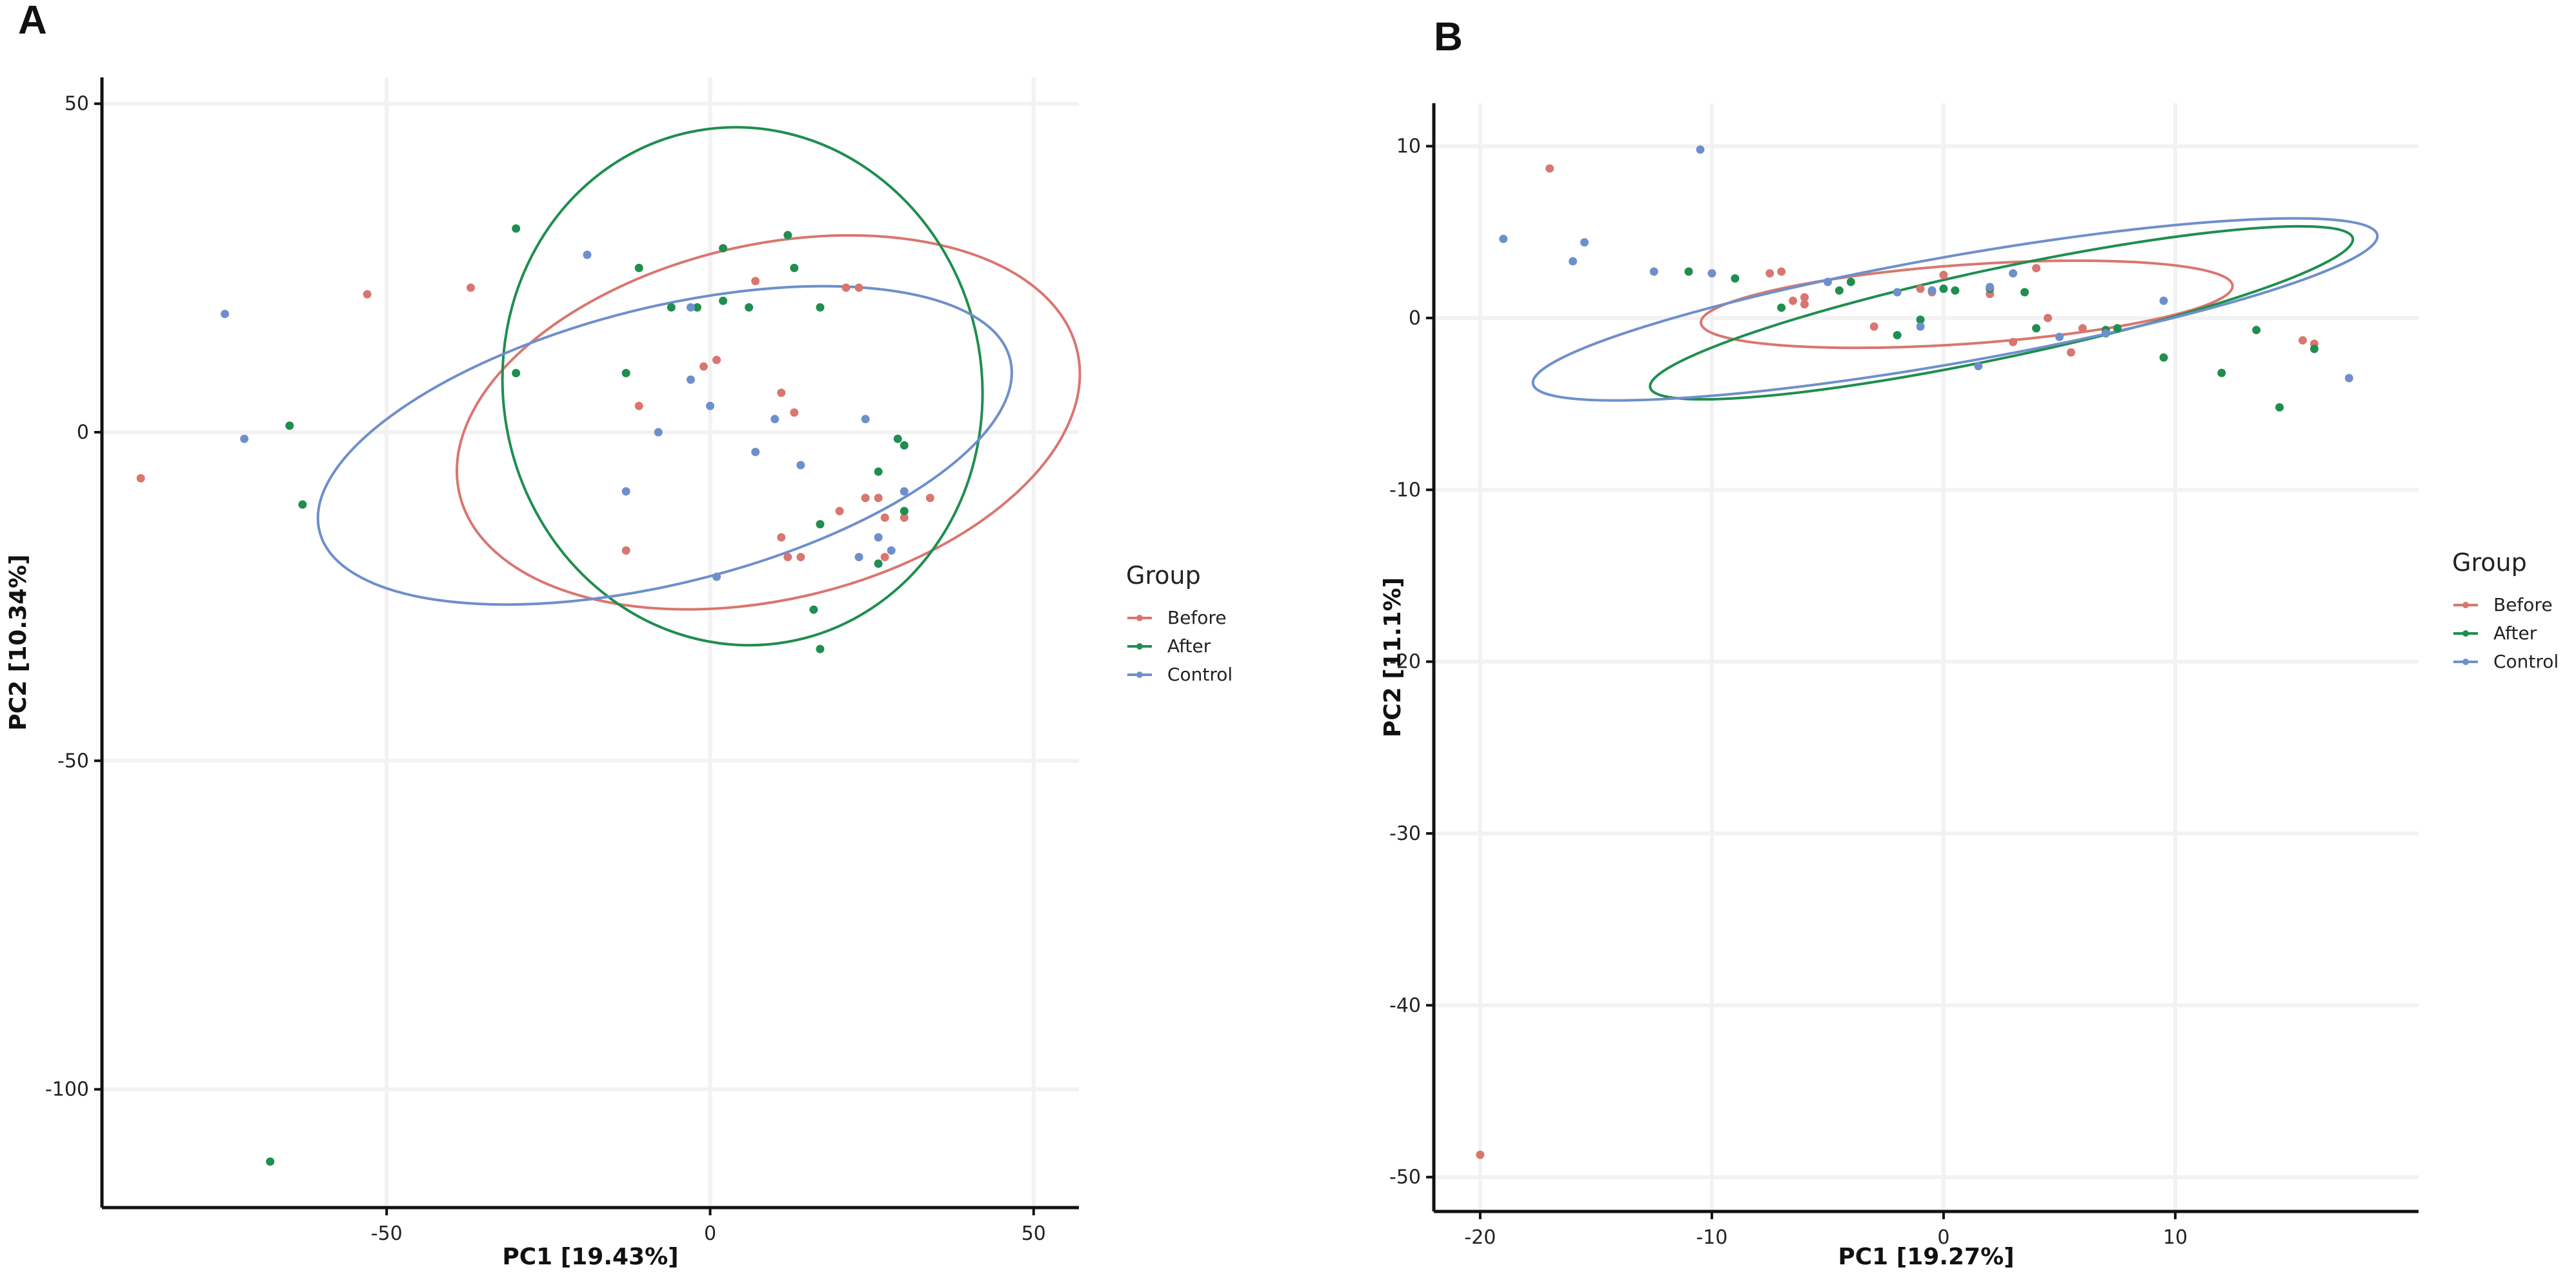  Describe the element at coordinates (18, 642) in the screenshot. I see `y-axis-title: PC2 [10.34%]` at that location.